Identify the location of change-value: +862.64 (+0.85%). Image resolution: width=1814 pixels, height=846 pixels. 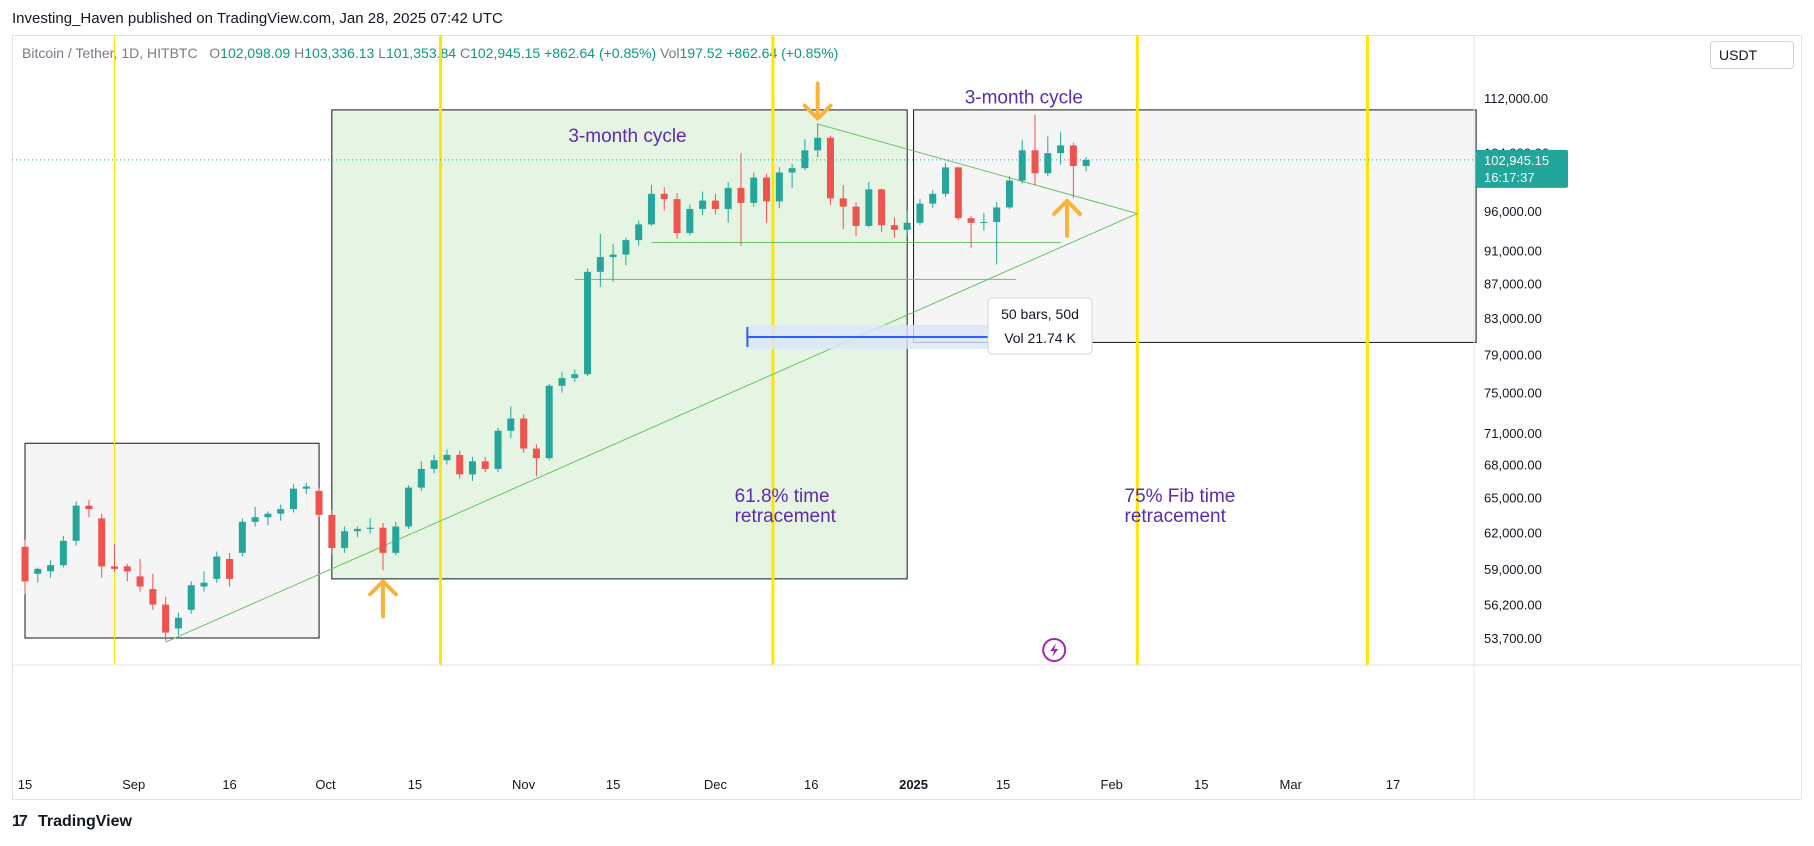
(600, 53).